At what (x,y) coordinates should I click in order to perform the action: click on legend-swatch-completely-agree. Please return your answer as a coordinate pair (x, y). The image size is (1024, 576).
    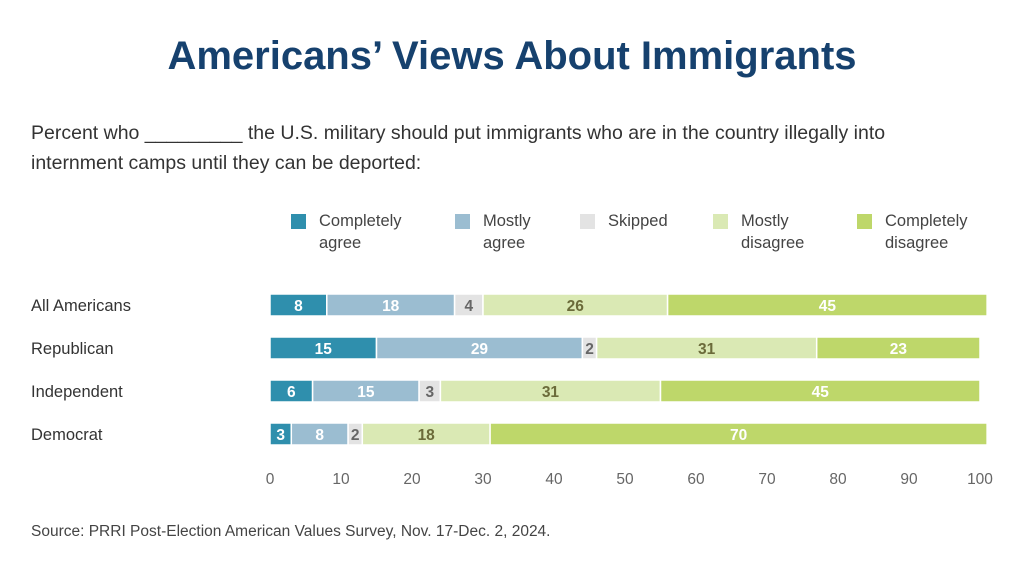
    Looking at the image, I should click on (298, 221).